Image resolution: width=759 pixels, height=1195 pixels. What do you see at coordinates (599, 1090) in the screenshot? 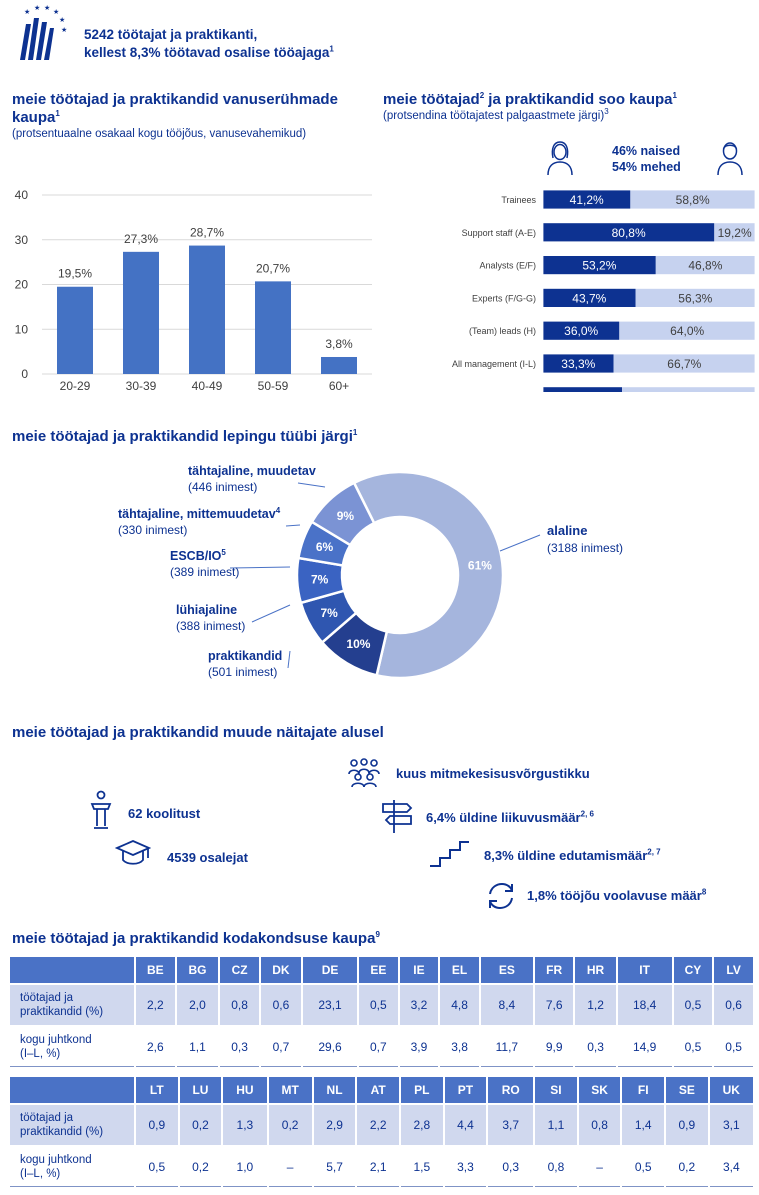
I see `country-code-header: SK` at bounding box center [599, 1090].